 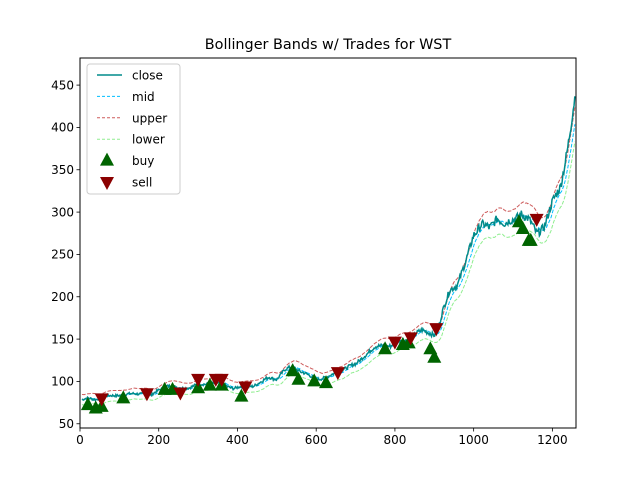 What do you see at coordinates (107, 159) in the screenshot?
I see `legend-swatch-buy` at bounding box center [107, 159].